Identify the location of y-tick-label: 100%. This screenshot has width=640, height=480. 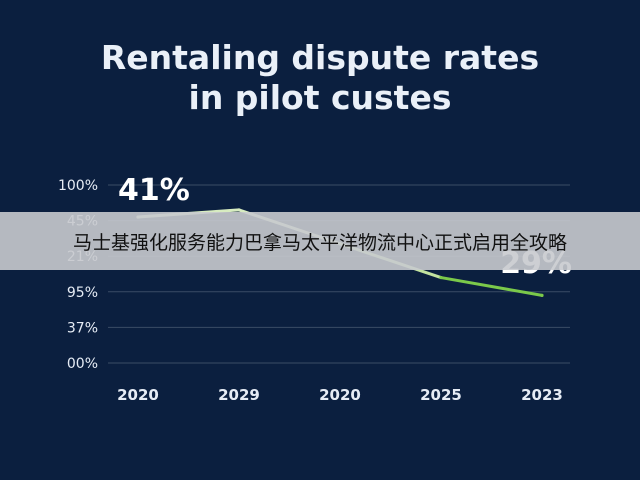
(78, 186).